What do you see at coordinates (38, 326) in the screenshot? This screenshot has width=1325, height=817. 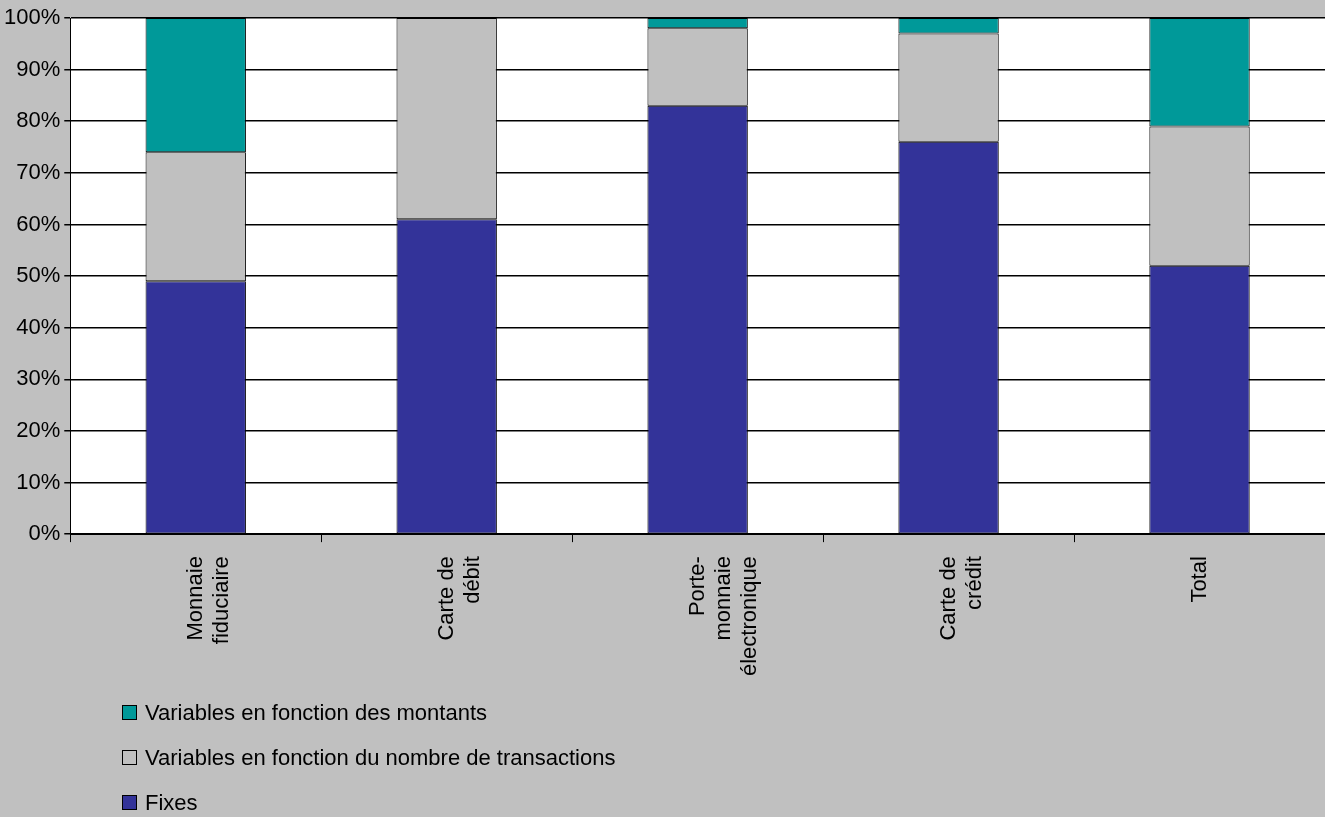 I see `y-tick-label: 40%` at bounding box center [38, 326].